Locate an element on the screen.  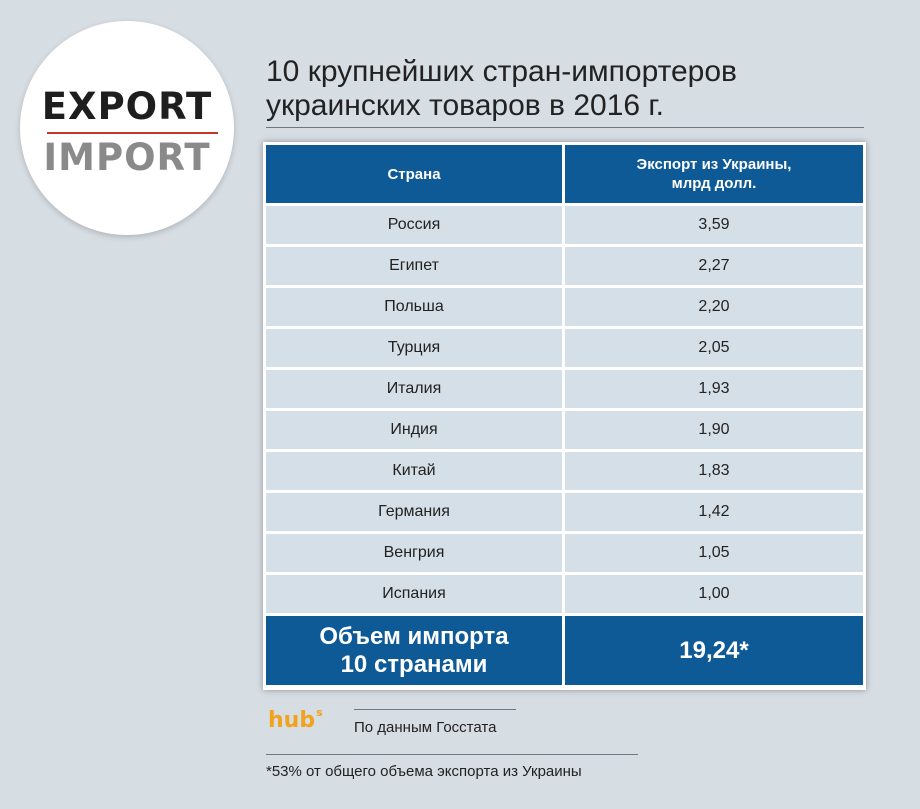
header-country: Страна is located at coordinates (414, 174).